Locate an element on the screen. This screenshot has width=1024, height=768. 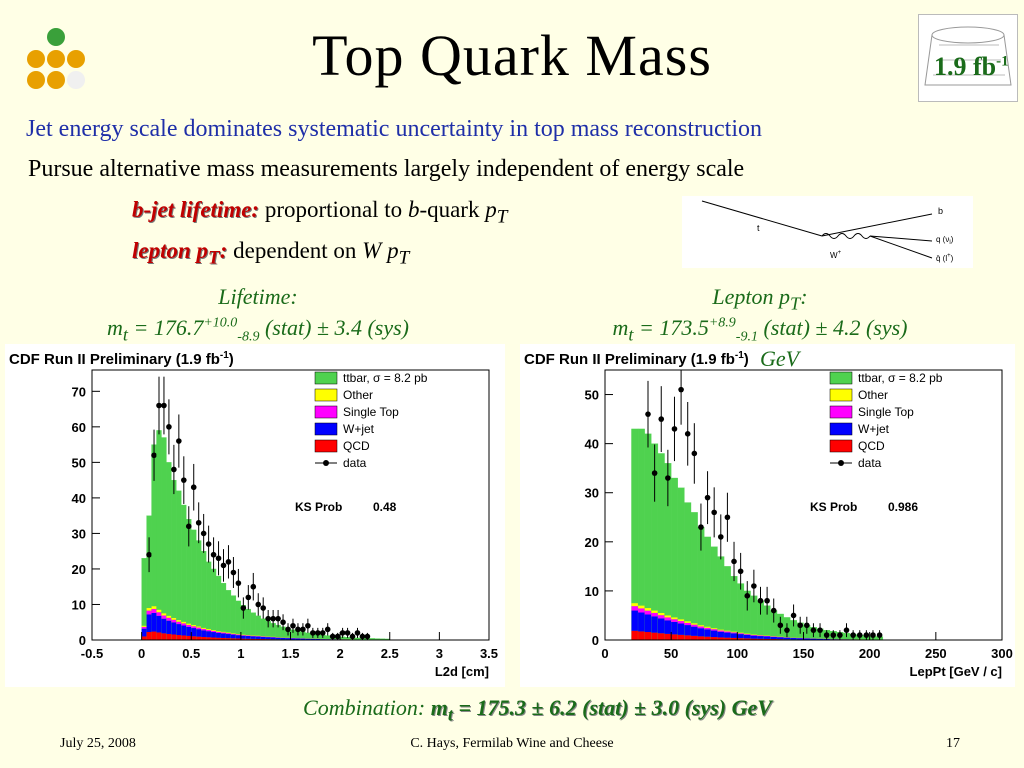
x-tick-label: 3 is located at coordinates (439, 653).